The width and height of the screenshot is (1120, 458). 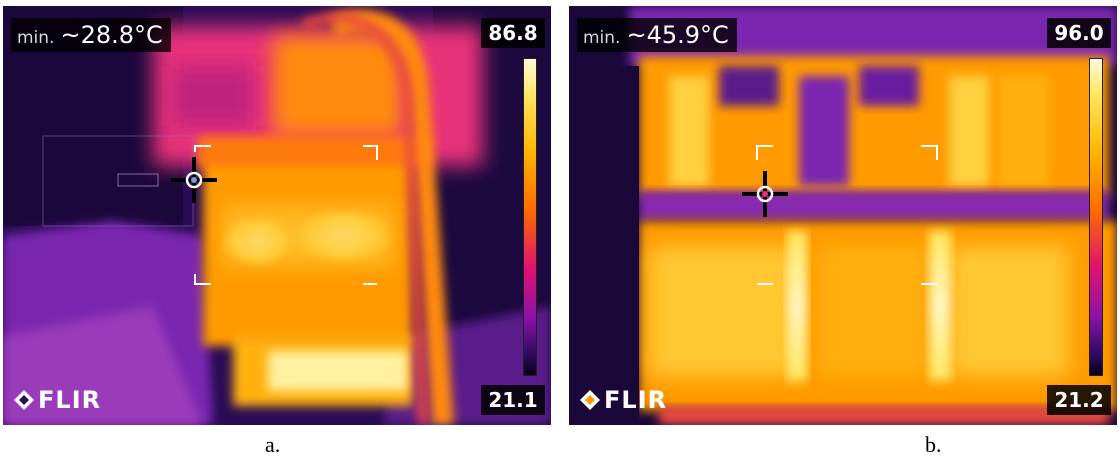 What do you see at coordinates (933, 444) in the screenshot?
I see `caption-b: b.` at bounding box center [933, 444].